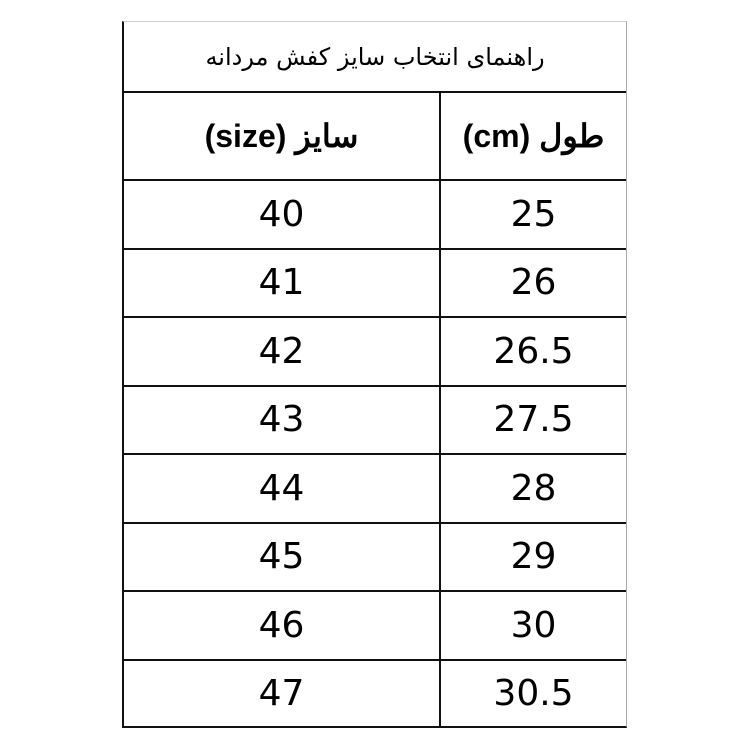 The width and height of the screenshot is (750, 750). I want to click on table-row: 46 30, so click(375, 626).